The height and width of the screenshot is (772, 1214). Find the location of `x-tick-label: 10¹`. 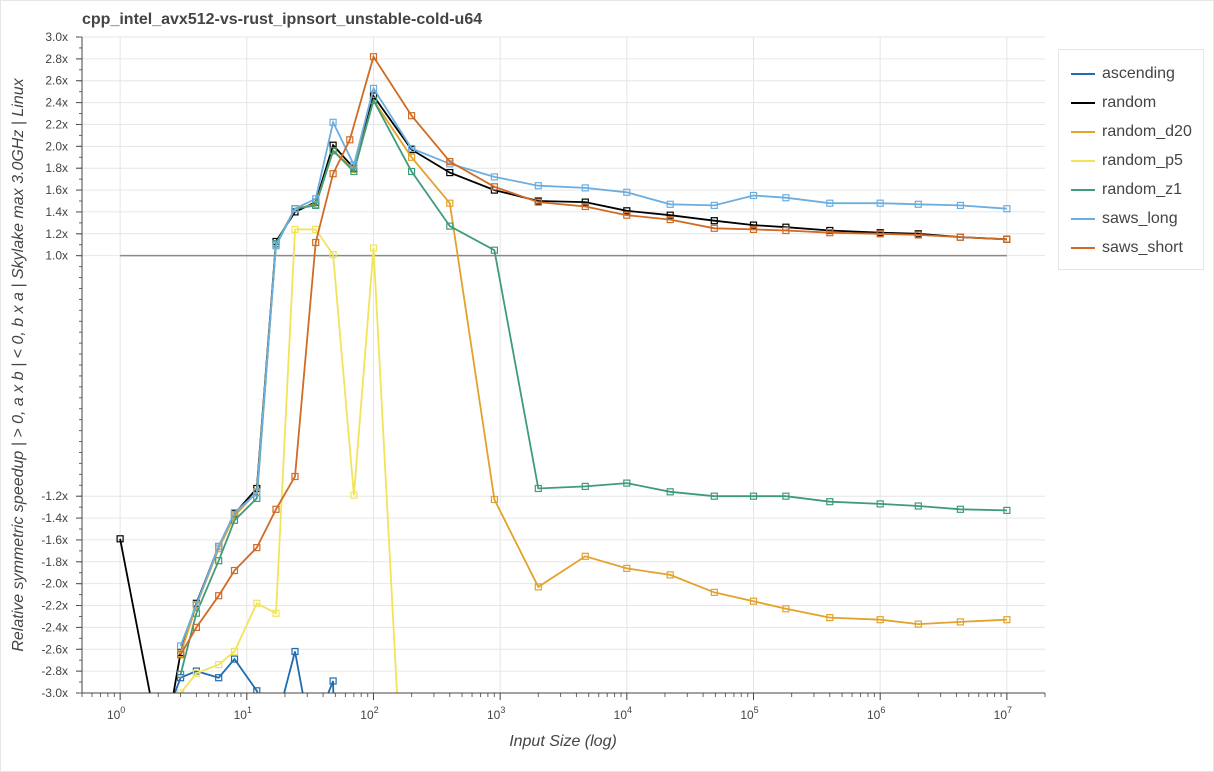

x-tick-label: 10¹ is located at coordinates (243, 713).